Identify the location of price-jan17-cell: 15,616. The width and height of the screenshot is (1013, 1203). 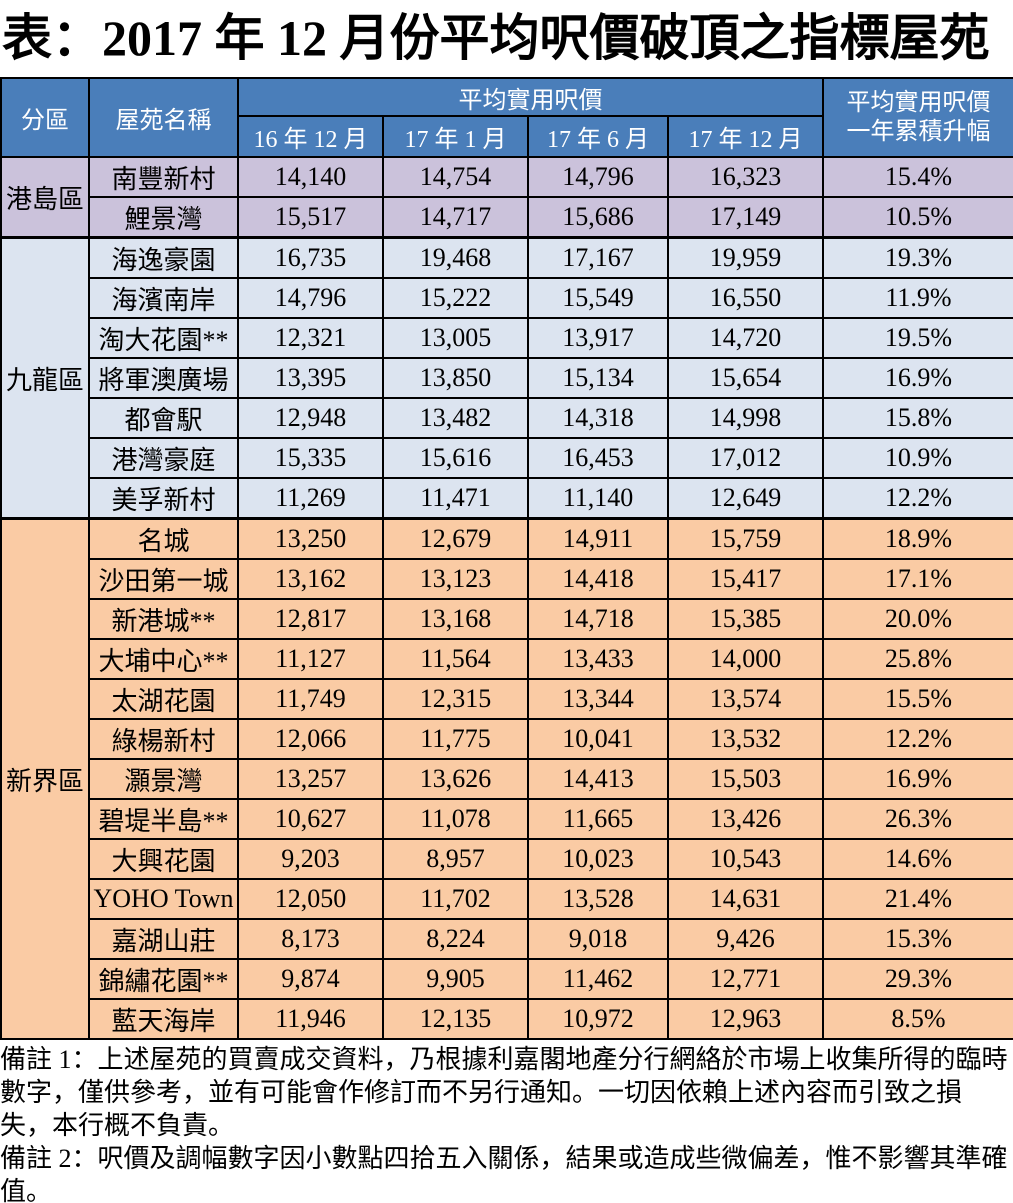
(455, 458).